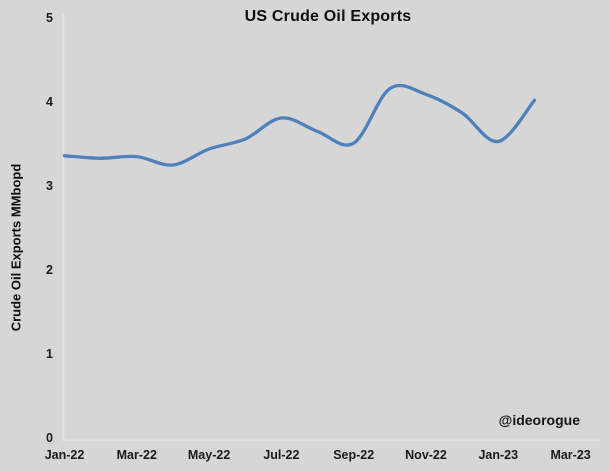 The image size is (610, 471). I want to click on x-tick-label: Jan-23, so click(498, 455).